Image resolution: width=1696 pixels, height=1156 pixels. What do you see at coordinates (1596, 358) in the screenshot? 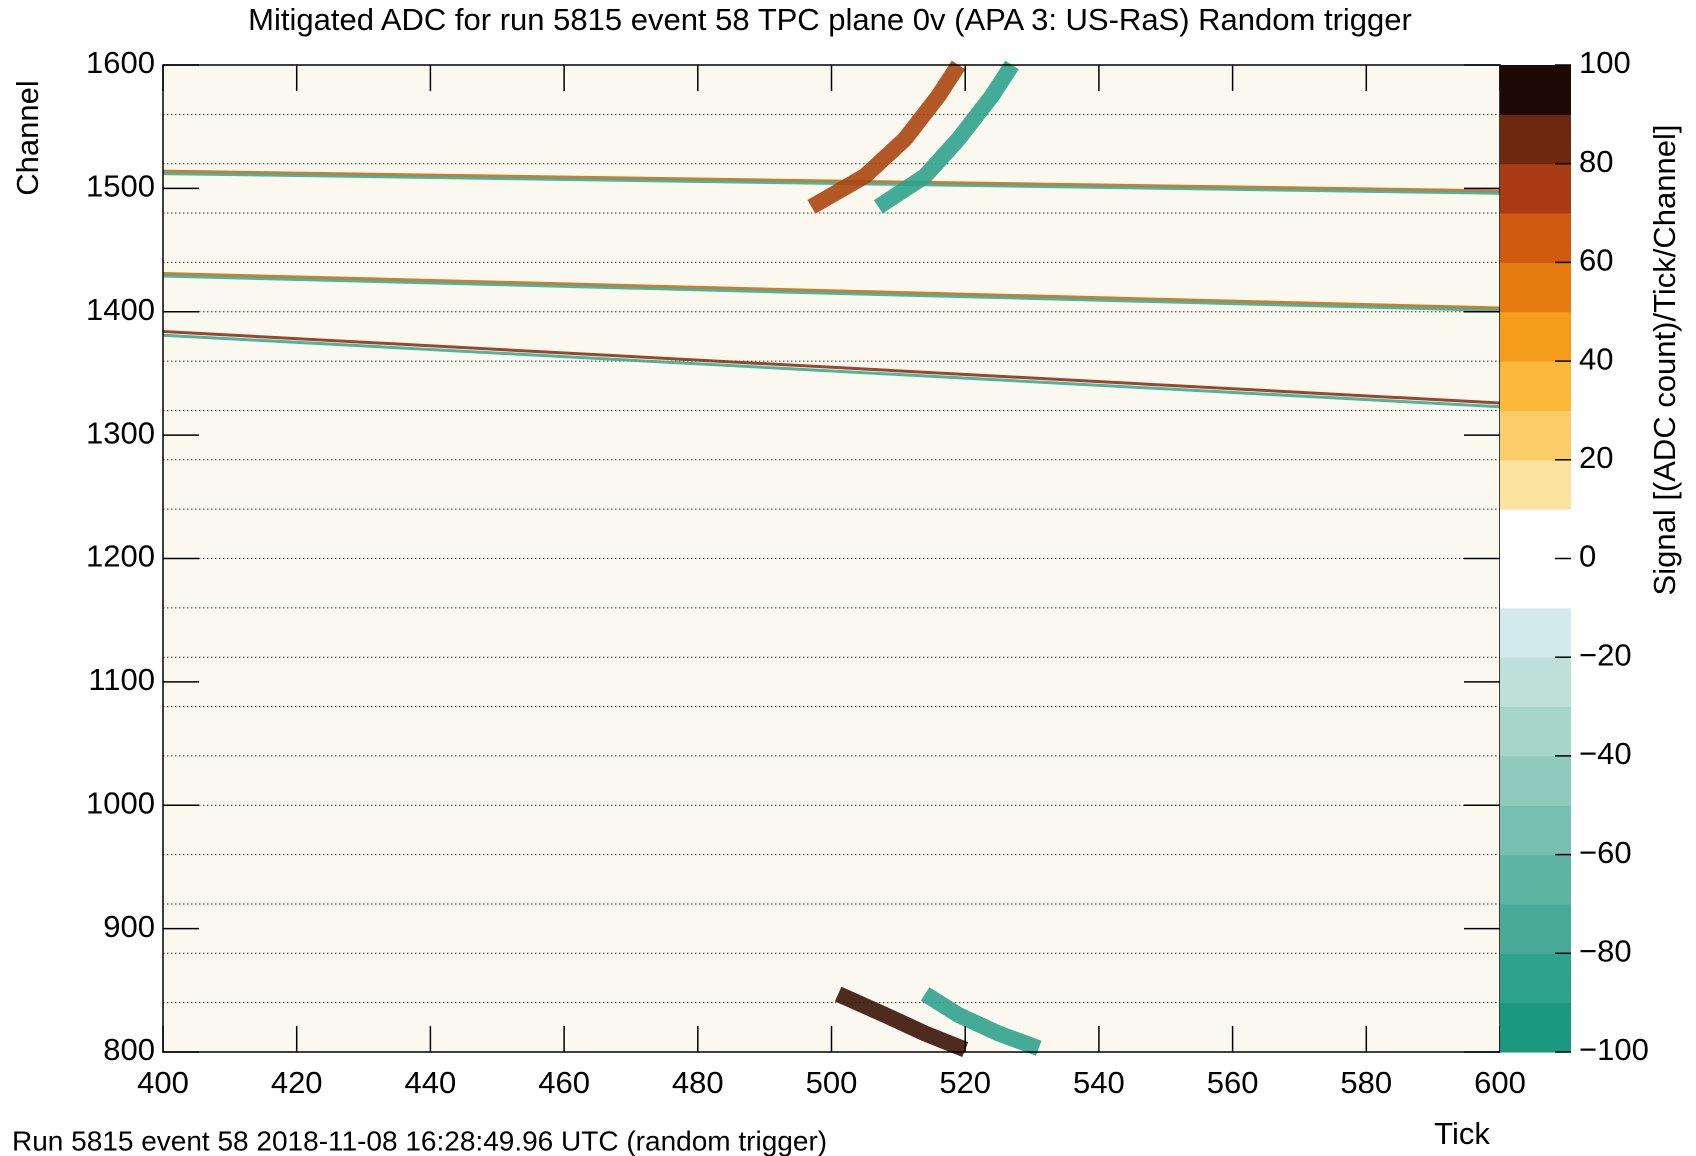
I see `colorbar-tick-label: 40` at bounding box center [1596, 358].